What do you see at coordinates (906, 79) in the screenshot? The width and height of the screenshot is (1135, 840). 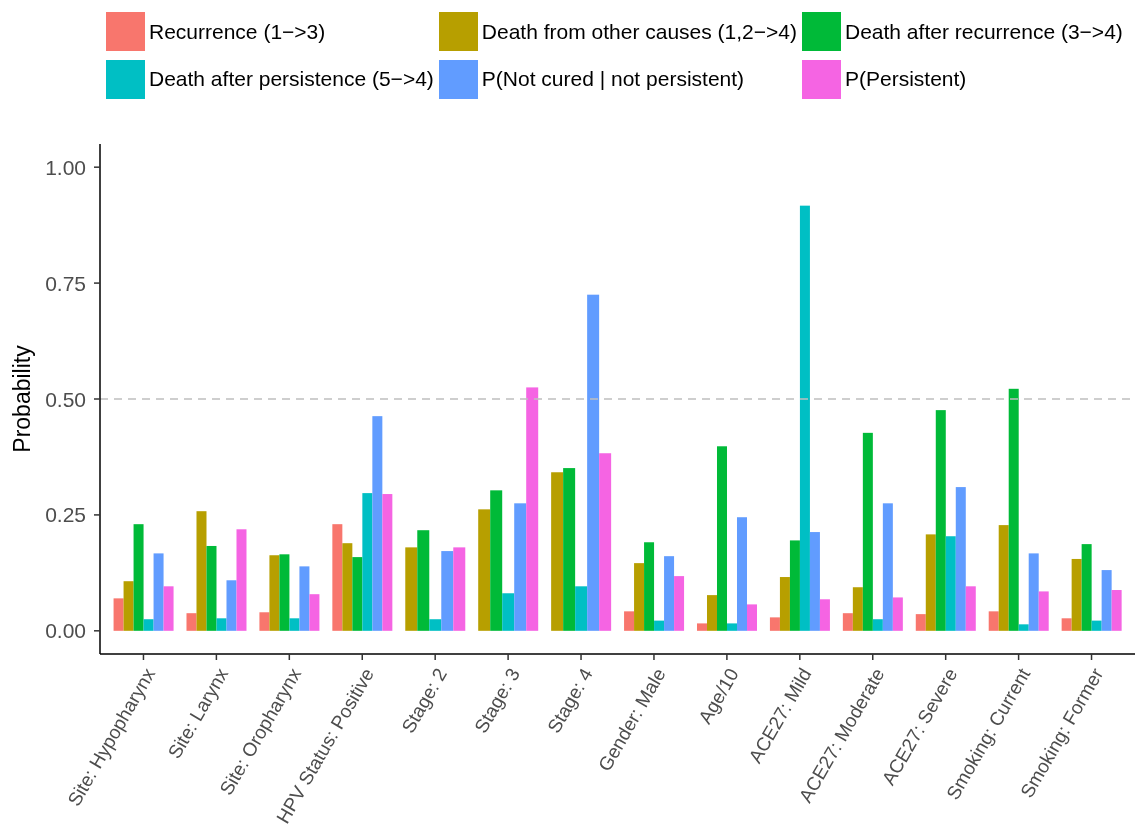 I see `legend-label: P(Persistent)` at bounding box center [906, 79].